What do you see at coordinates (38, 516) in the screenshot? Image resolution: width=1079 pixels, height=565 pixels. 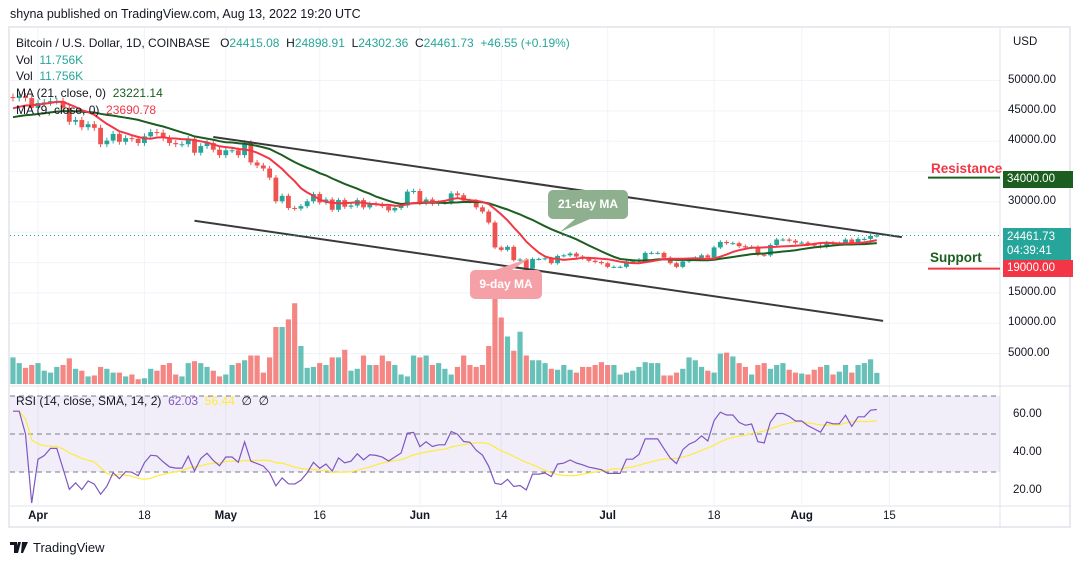 I see `time-tick-label: Apr` at bounding box center [38, 516].